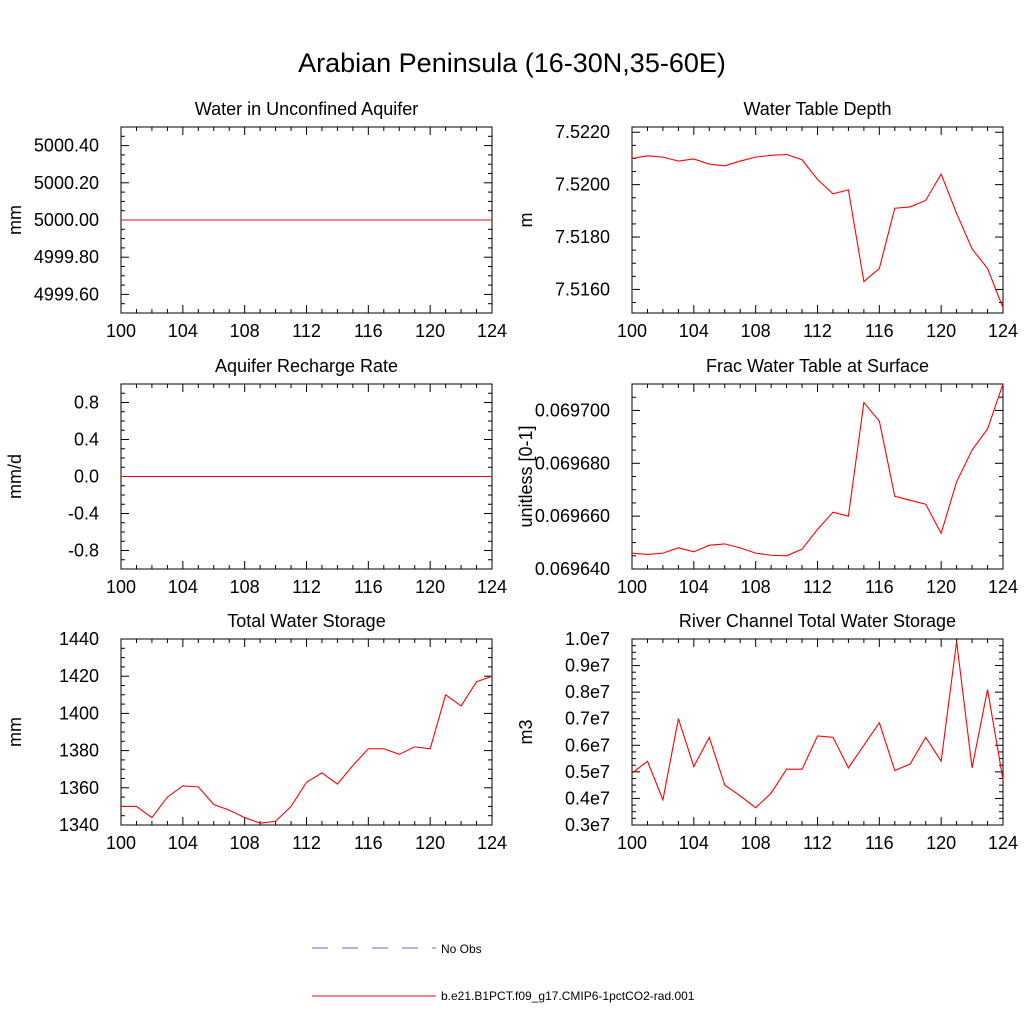  Describe the element at coordinates (587, 719) in the screenshot. I see `y-tick-label: 0.7e7` at that location.